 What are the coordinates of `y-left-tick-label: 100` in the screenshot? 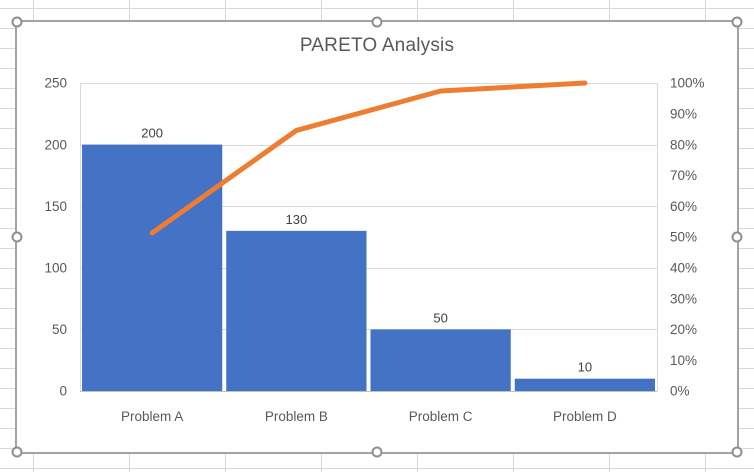 It's located at (55, 268).